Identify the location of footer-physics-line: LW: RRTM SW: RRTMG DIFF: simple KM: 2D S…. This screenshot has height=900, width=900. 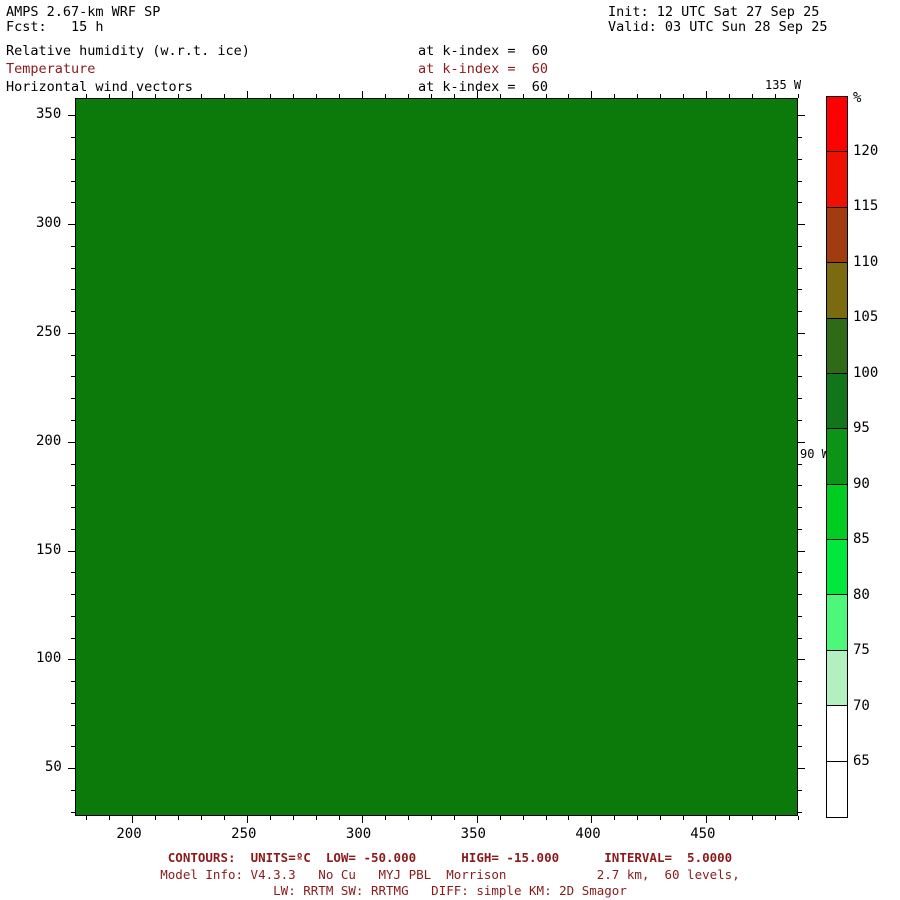
(450, 890).